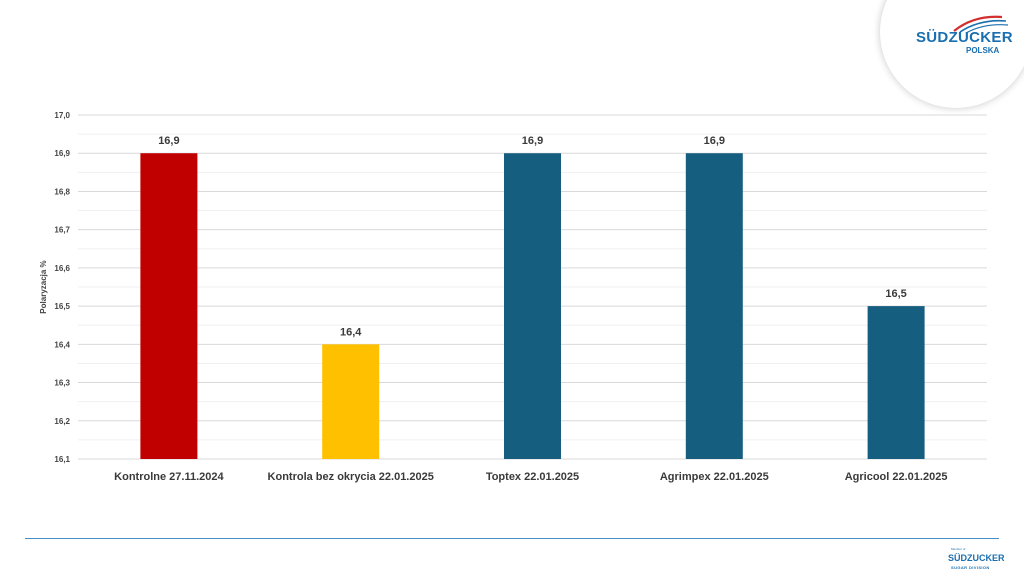  What do you see at coordinates (62, 421) in the screenshot?
I see `y-tick-label: 16,2` at bounding box center [62, 421].